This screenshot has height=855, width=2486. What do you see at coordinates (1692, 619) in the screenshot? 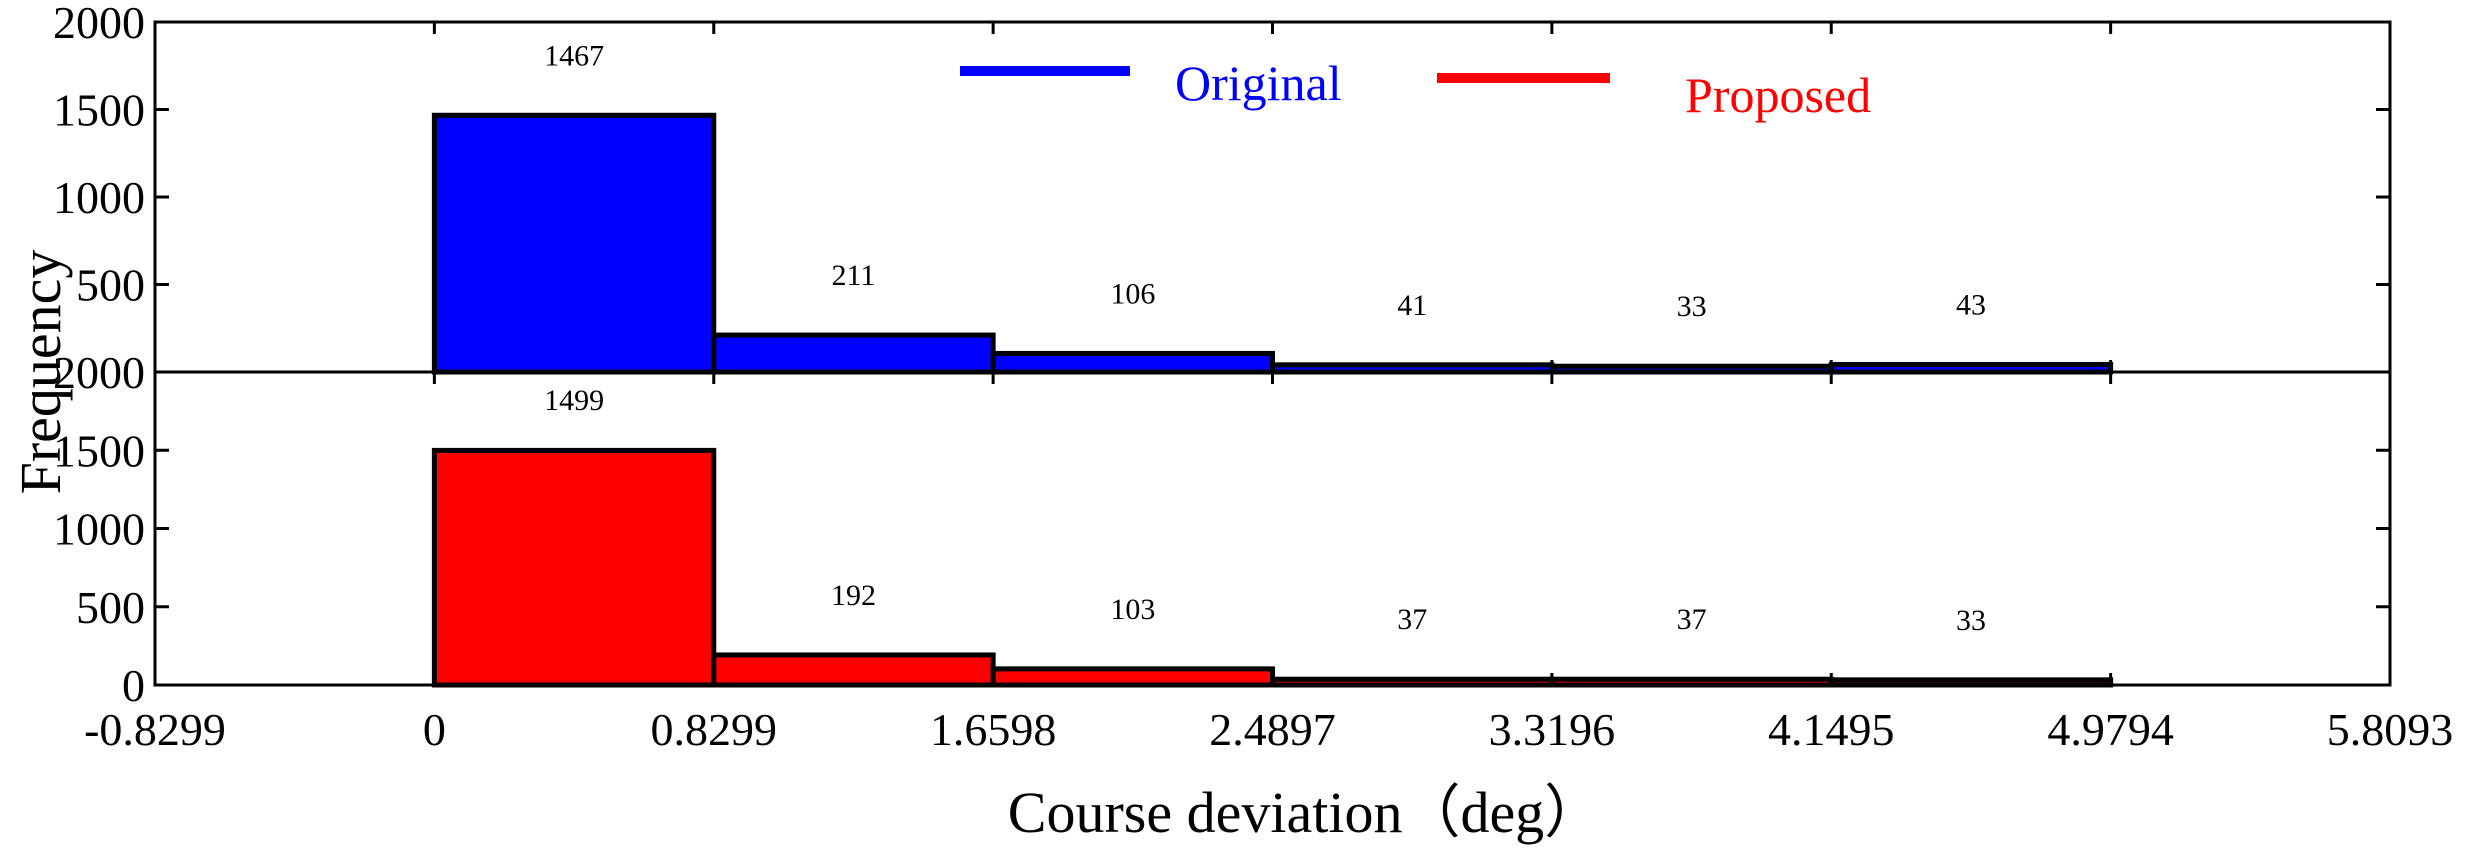
I see `data-label-proposed-4: 37` at bounding box center [1692, 619].